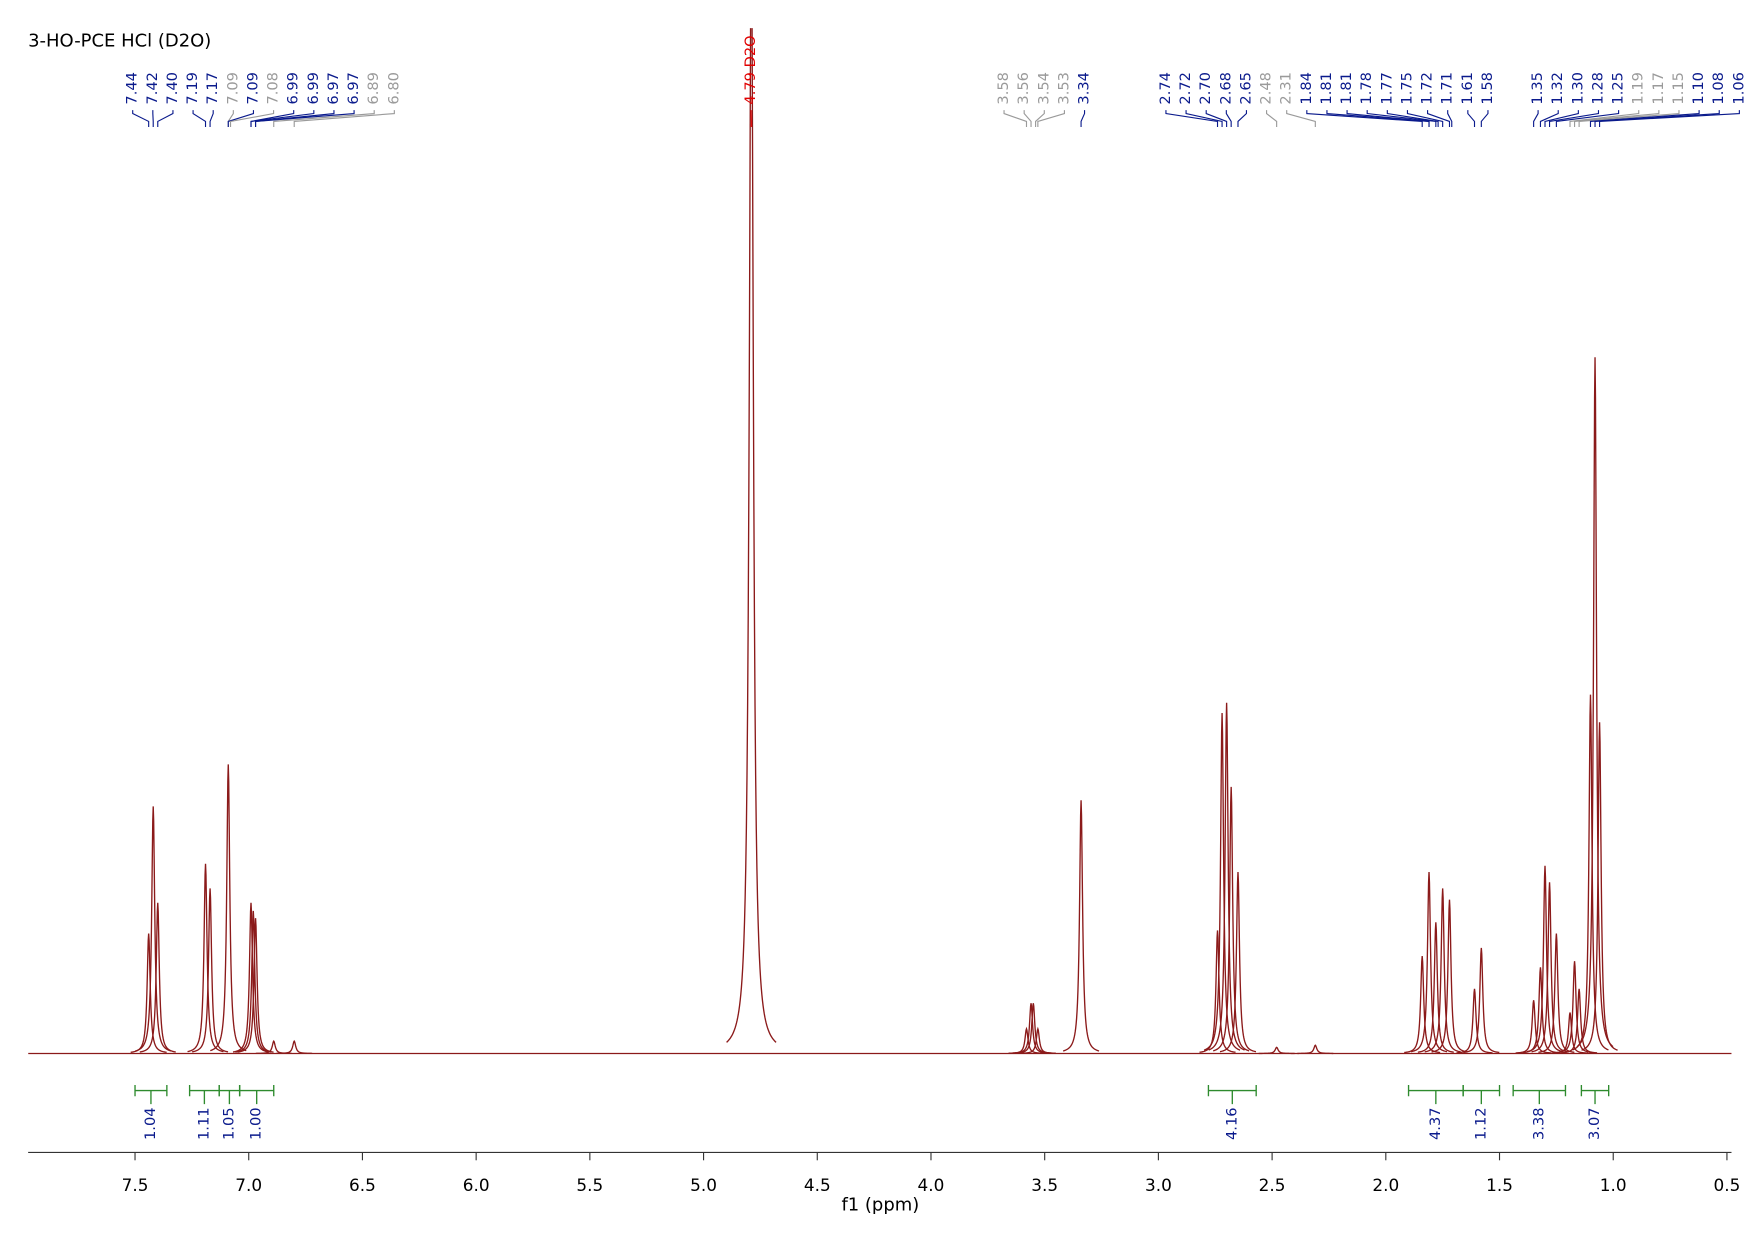  What do you see at coordinates (476, 1185) in the screenshot?
I see `x-tick-label: 6.0` at bounding box center [476, 1185].